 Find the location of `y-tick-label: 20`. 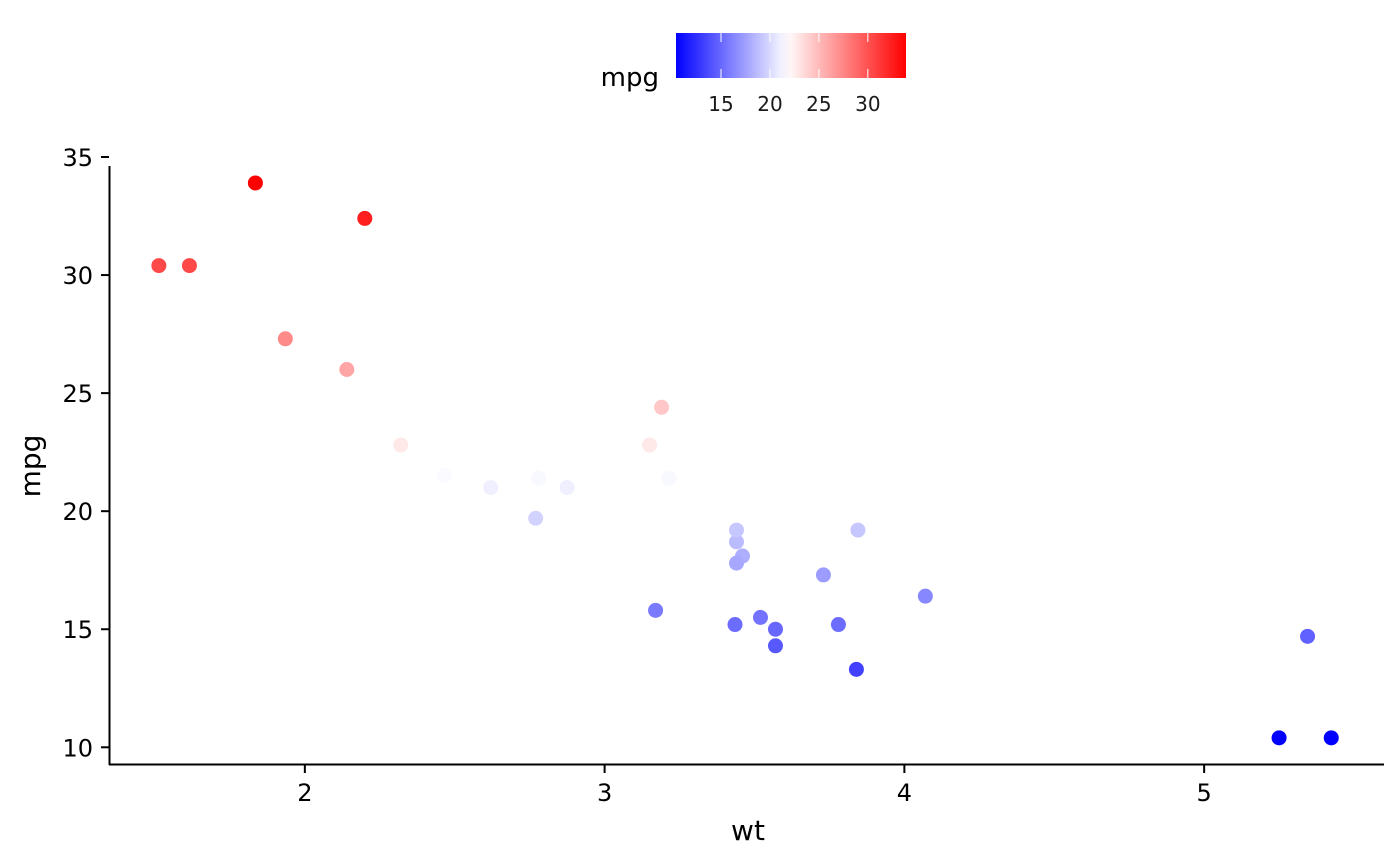

y-tick-label: 20 is located at coordinates (77, 512).